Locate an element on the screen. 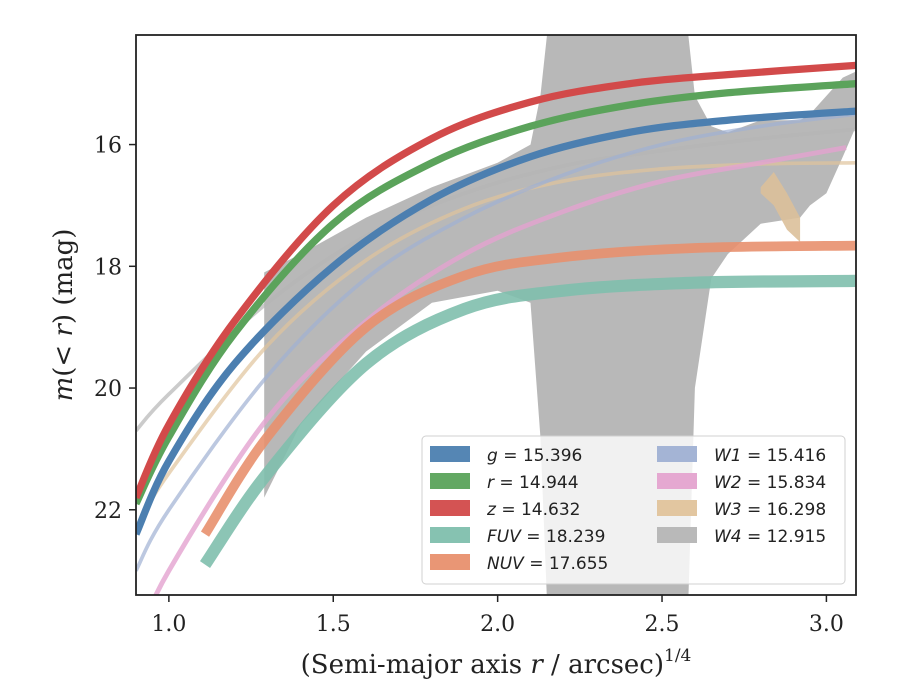  y-tick-label: 16 is located at coordinates (108, 146).